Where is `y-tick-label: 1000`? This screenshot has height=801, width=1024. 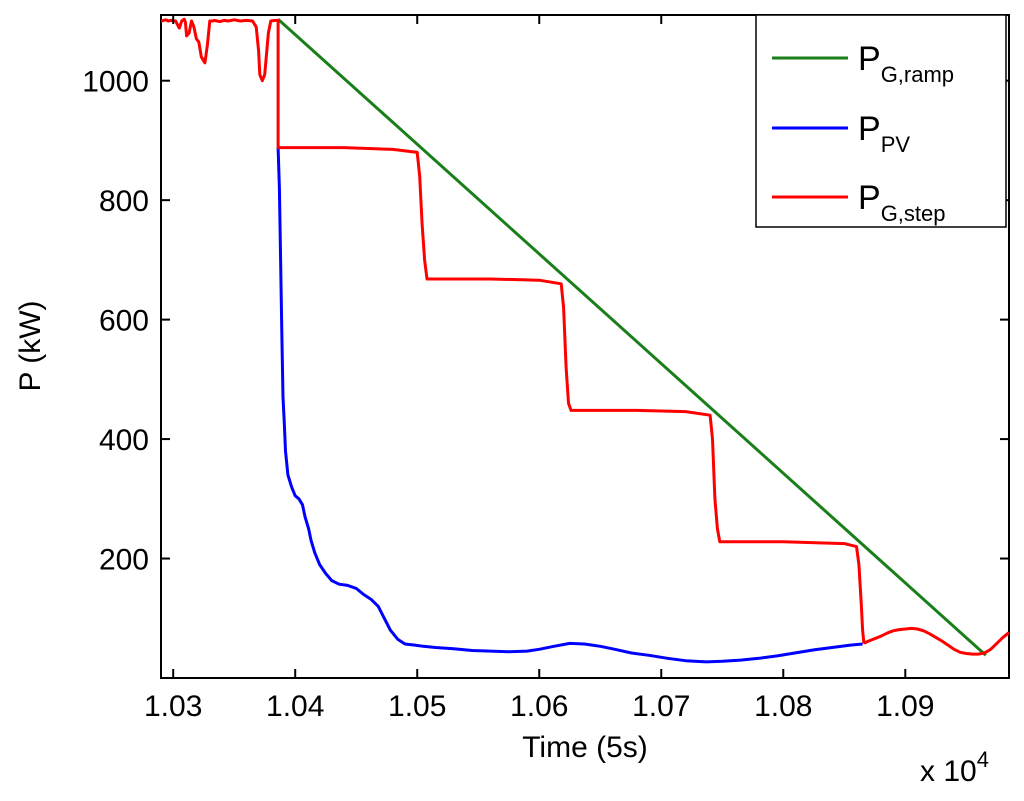 y-tick-label: 1000 is located at coordinates (115, 82).